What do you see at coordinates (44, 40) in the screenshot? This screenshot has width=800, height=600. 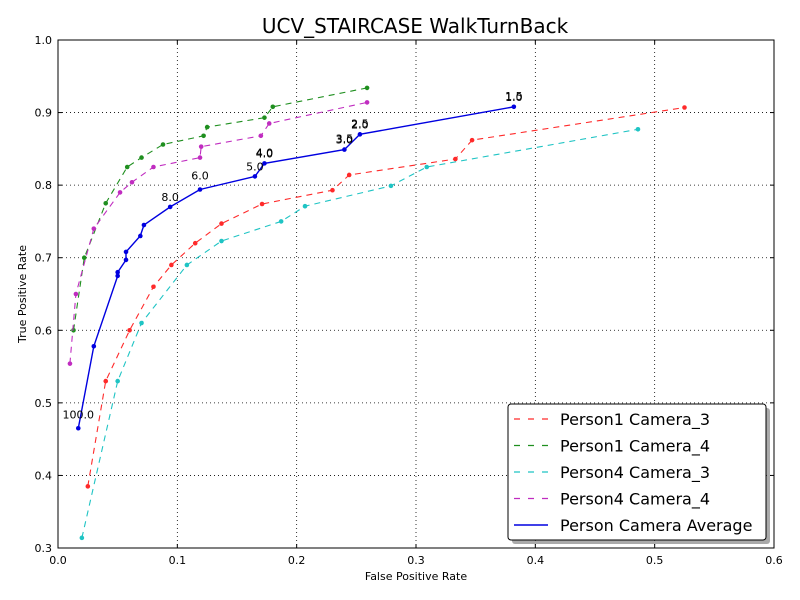 I see `y-tick-label: 1.0` at bounding box center [44, 40].